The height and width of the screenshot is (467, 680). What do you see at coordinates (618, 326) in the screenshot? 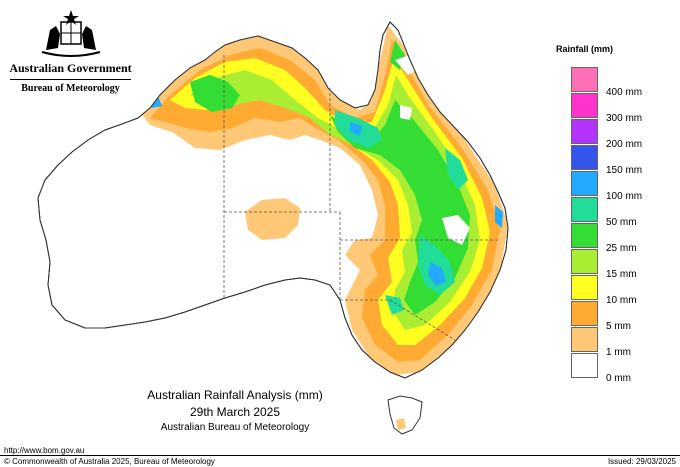
I see `legend-label: 5 mm` at bounding box center [618, 326].